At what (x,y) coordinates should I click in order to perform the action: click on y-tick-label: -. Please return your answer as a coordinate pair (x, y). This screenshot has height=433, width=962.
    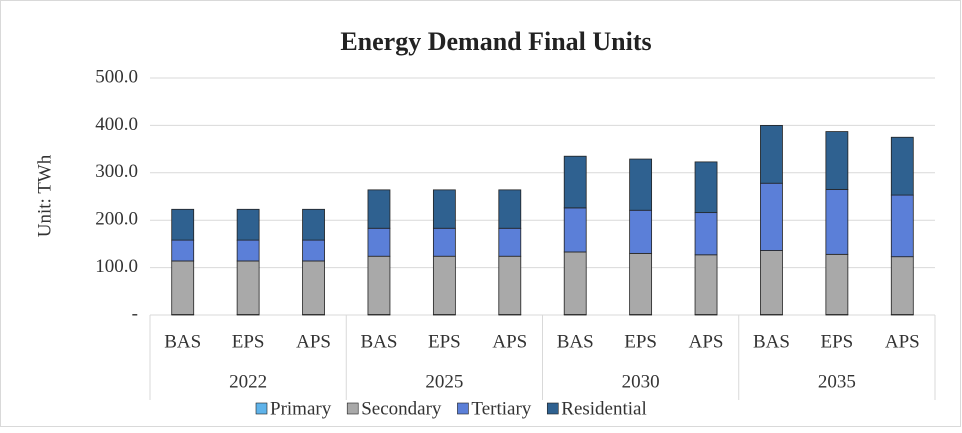
    Looking at the image, I should click on (135, 313).